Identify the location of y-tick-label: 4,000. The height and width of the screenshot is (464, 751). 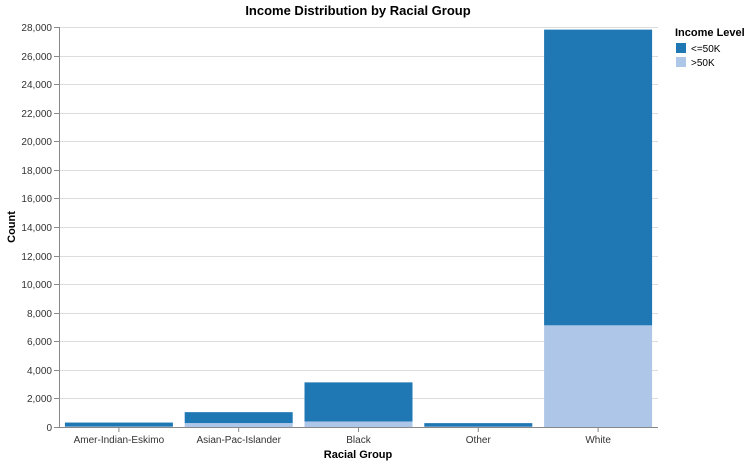
(39, 371).